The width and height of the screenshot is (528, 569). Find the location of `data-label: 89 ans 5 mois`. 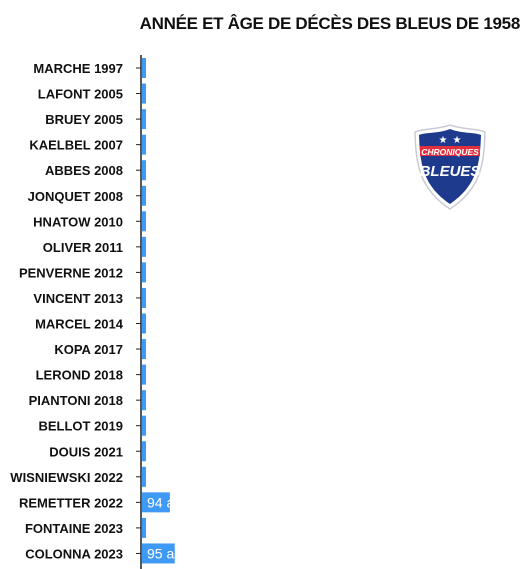

data-label: 89 ans 5 mois is located at coordinates (190, 426).